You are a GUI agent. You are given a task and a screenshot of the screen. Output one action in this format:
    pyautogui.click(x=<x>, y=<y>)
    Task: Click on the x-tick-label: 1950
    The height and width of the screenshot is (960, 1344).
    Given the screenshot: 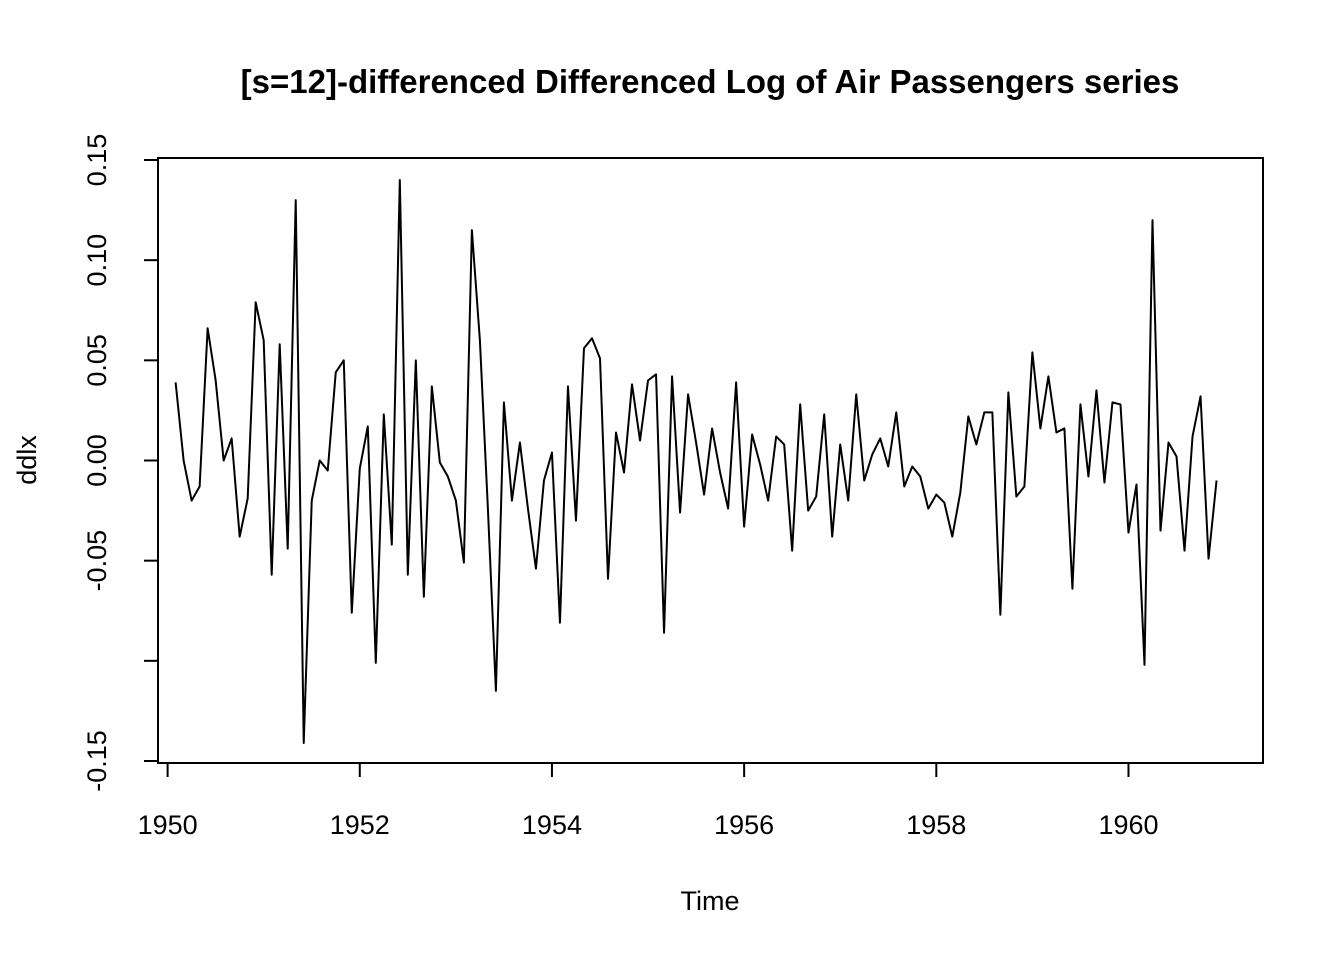 What is the action you would take?
    pyautogui.click(x=168, y=825)
    